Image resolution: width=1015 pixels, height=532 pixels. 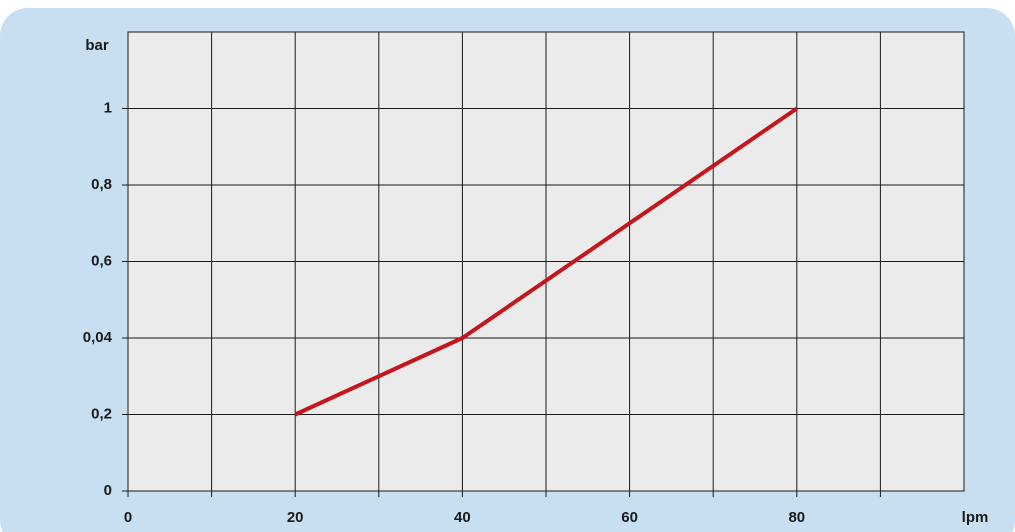 What do you see at coordinates (975, 517) in the screenshot?
I see `x-axis-label: lpm` at bounding box center [975, 517].